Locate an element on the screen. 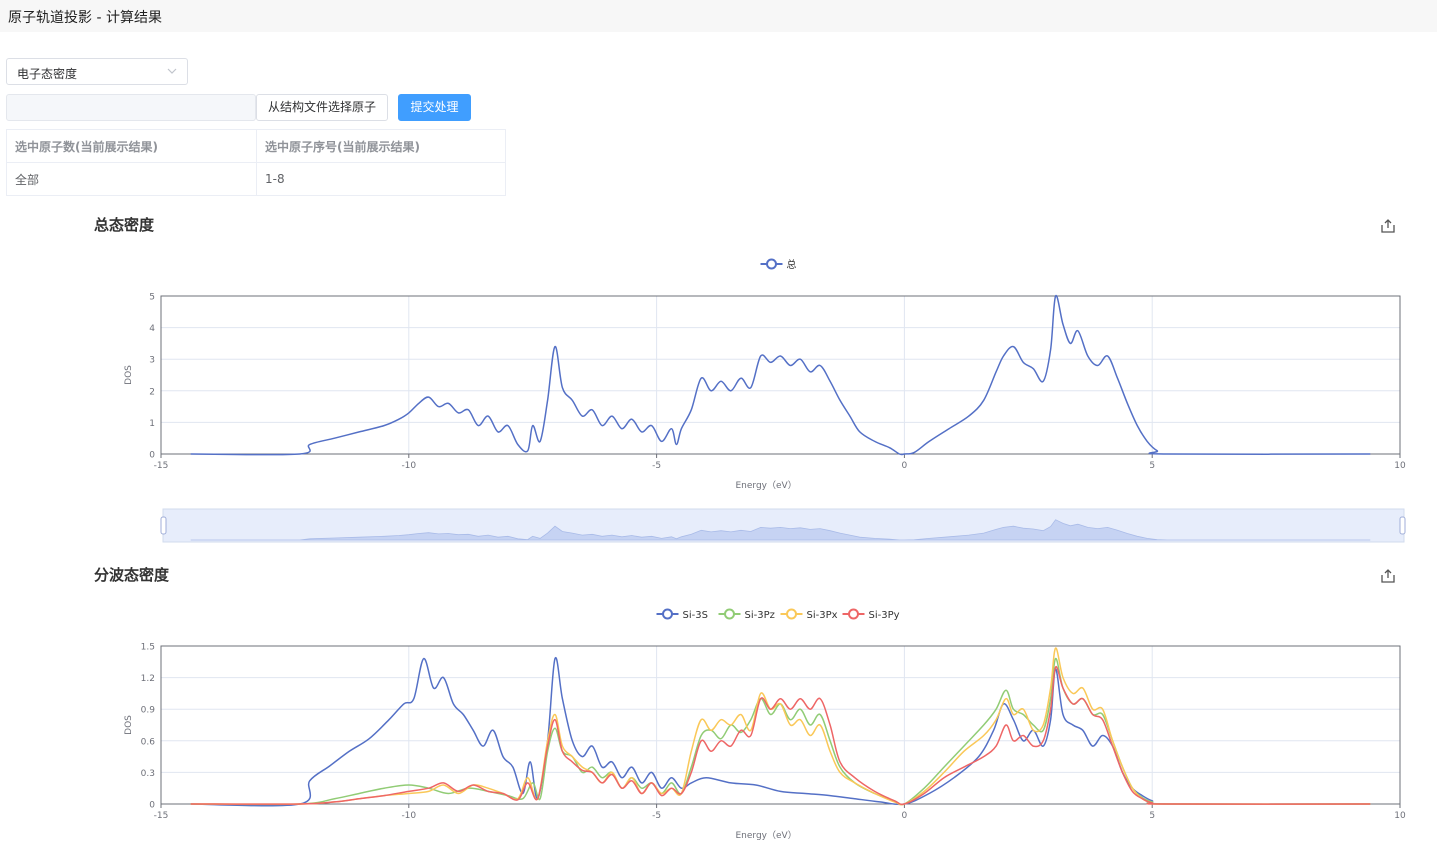  chevron-down-icon is located at coordinates (172, 71).